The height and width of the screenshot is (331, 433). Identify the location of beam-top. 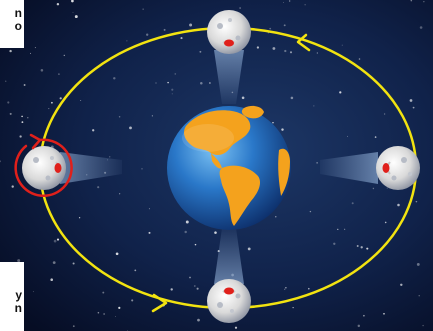
(229, 77).